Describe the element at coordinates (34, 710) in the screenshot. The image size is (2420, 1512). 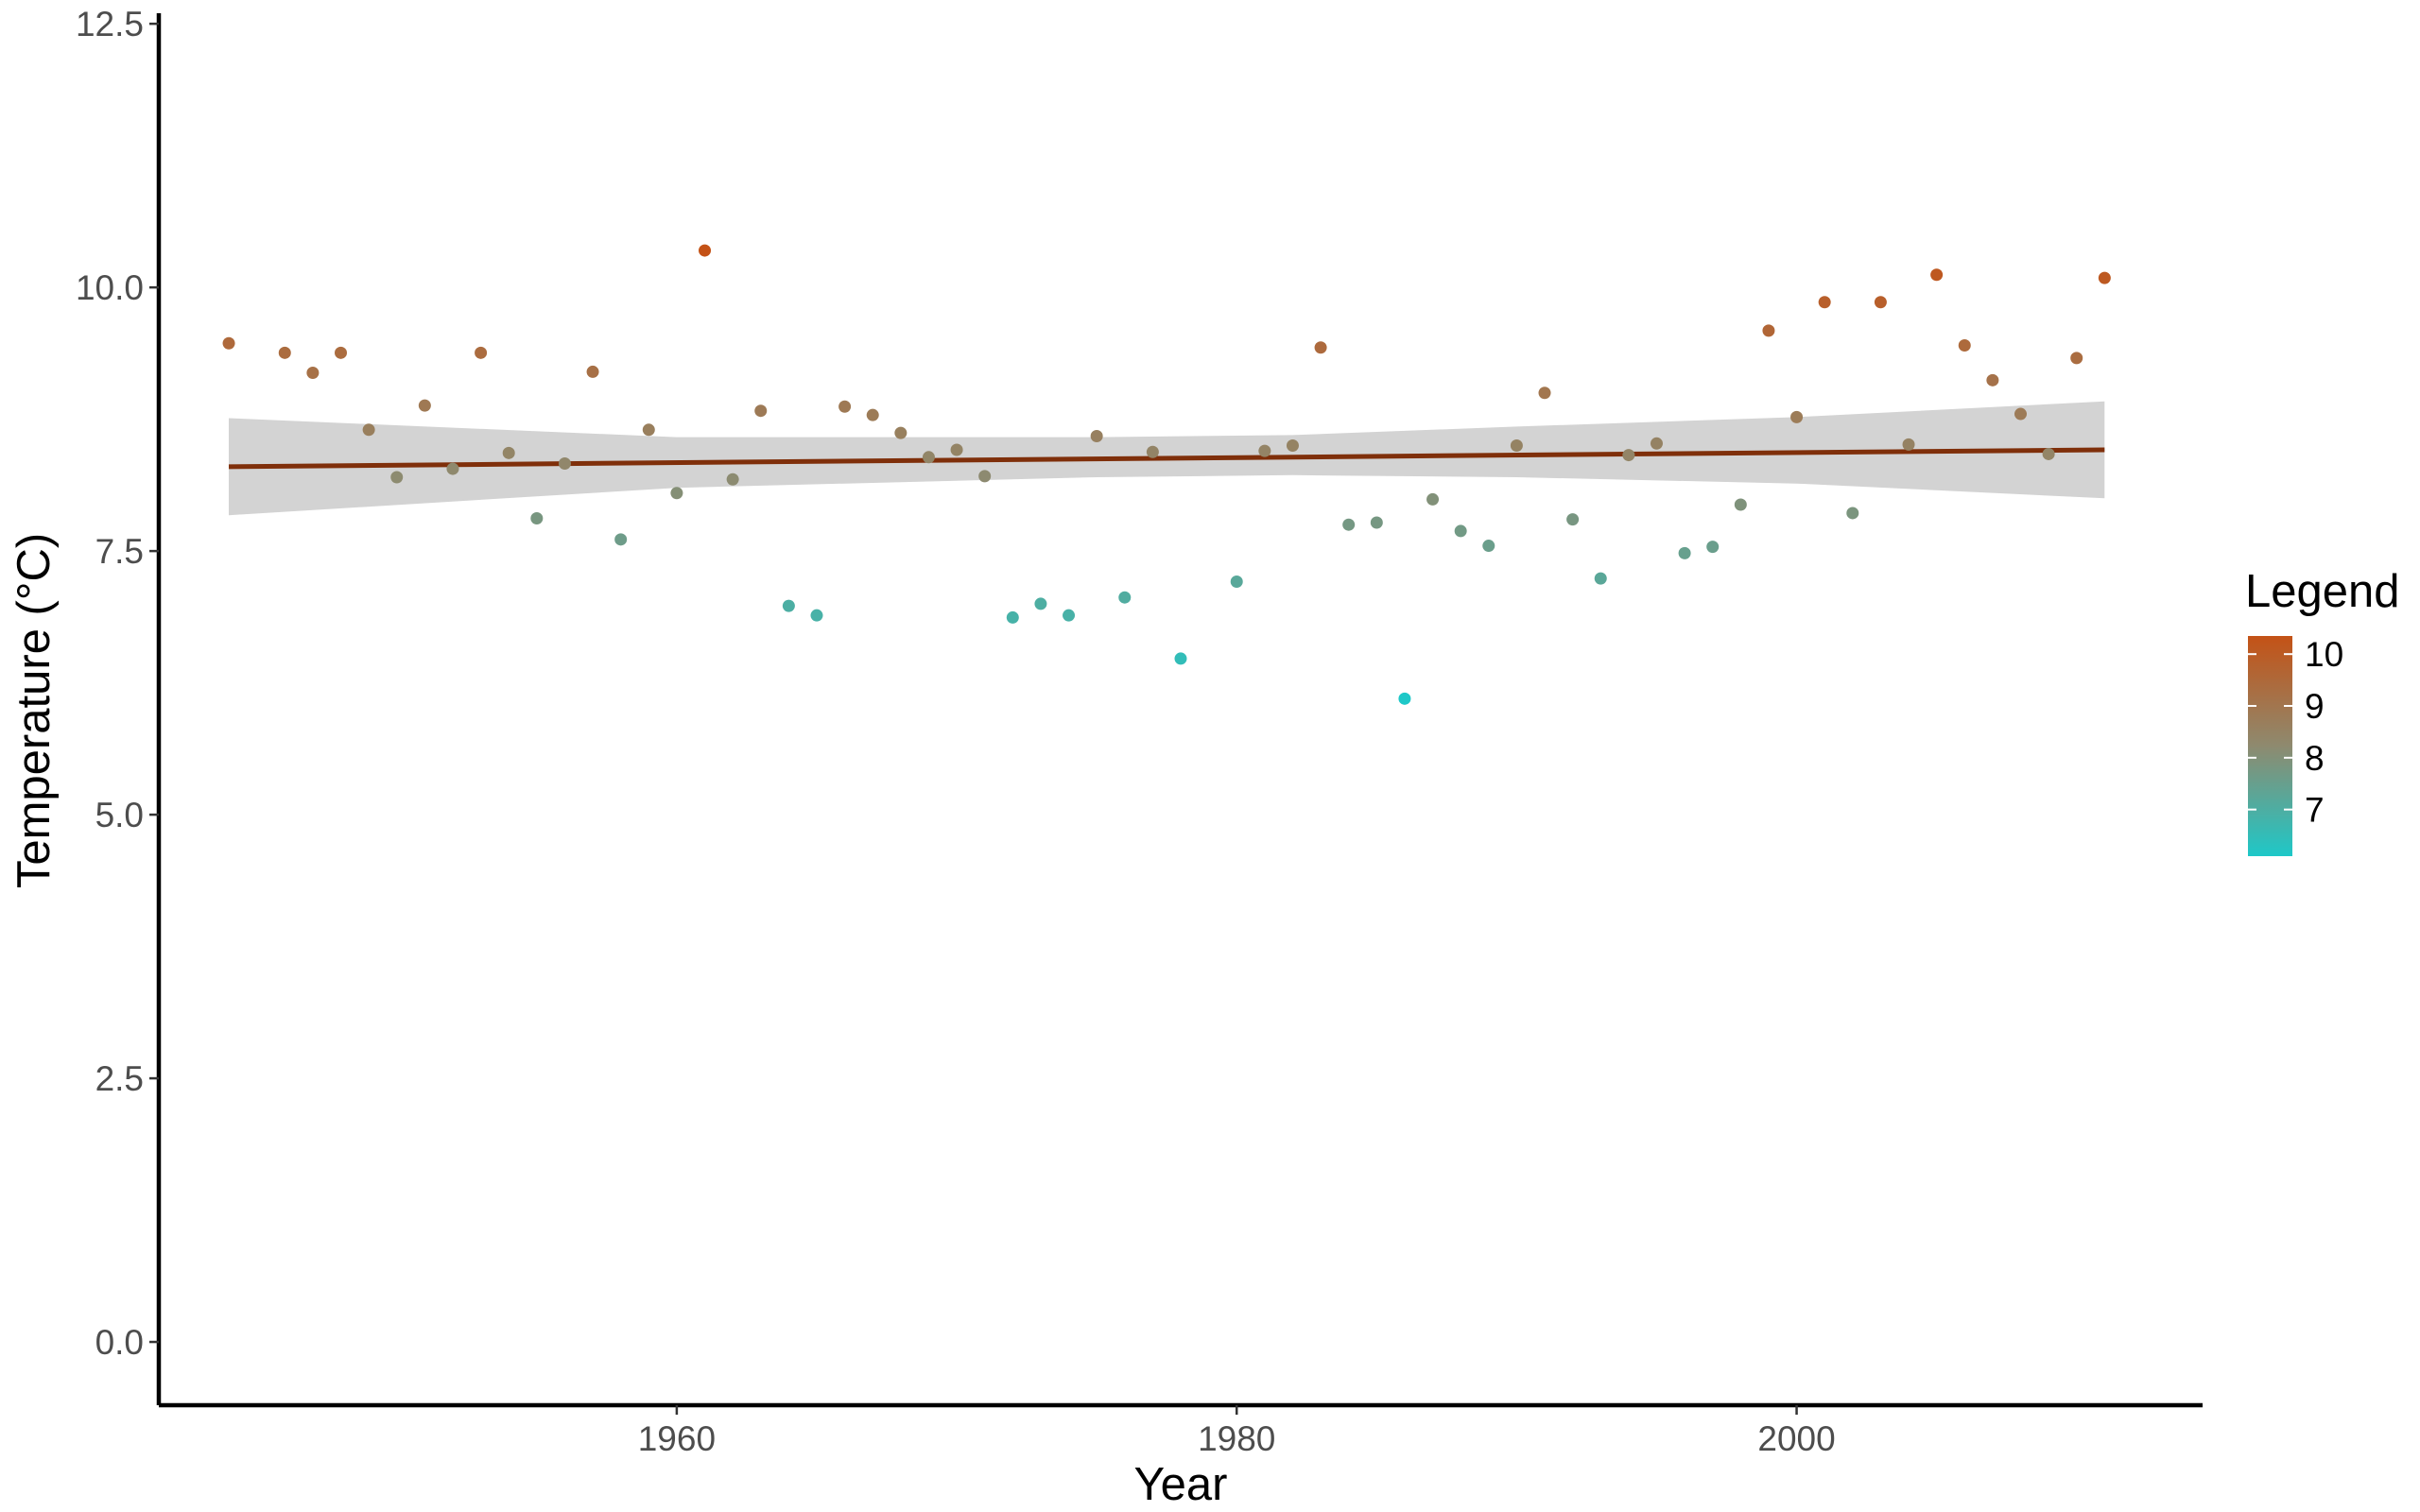
I see `y-axis-title: Temperature (°C)` at that location.